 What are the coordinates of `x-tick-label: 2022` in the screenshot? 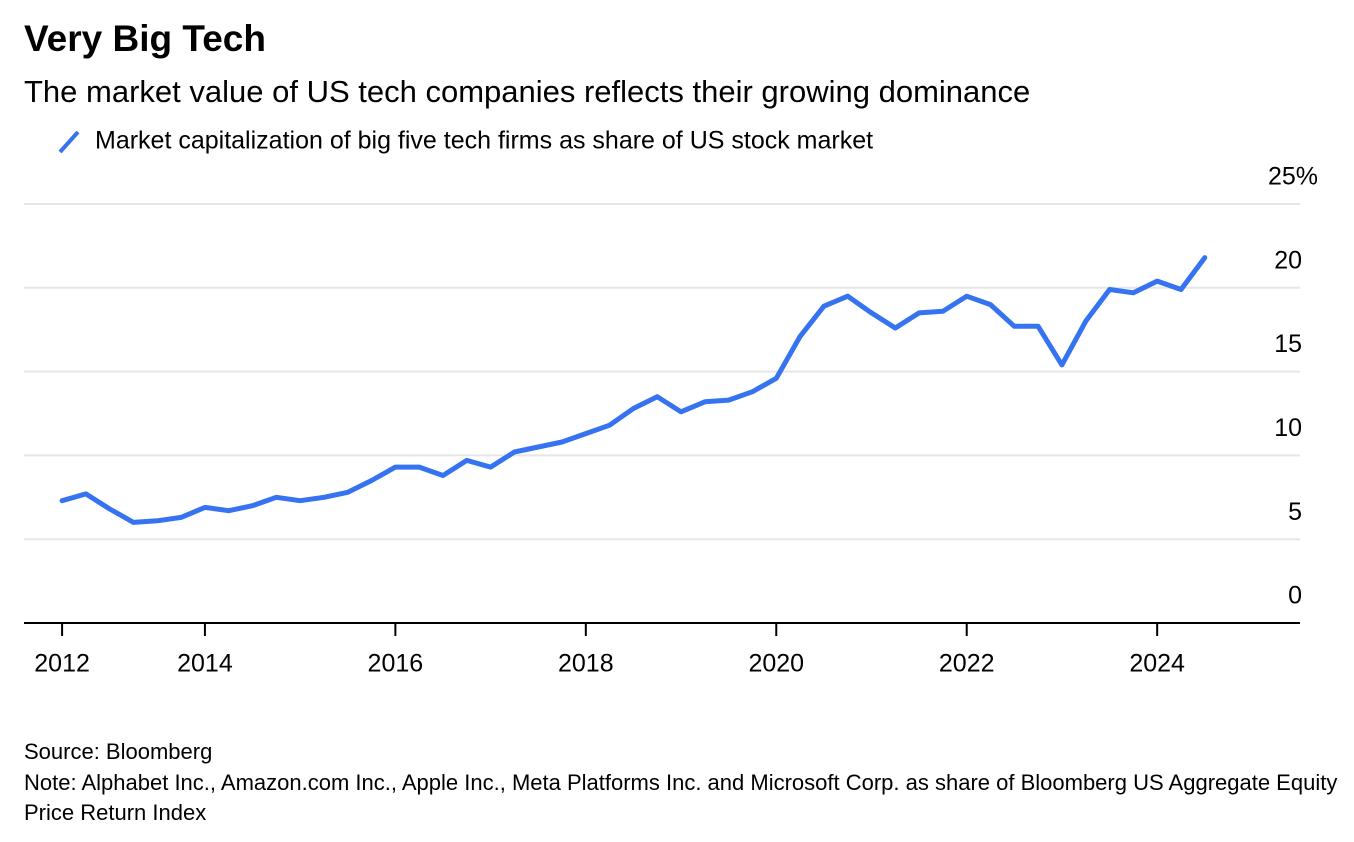 It's located at (967, 664).